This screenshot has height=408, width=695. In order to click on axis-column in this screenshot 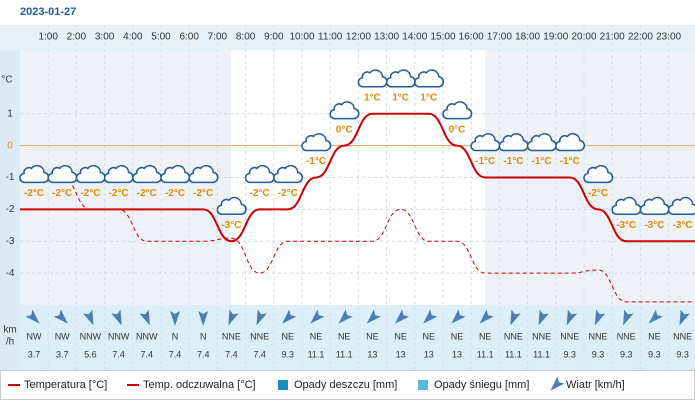, I will do `click(10, 210)`.